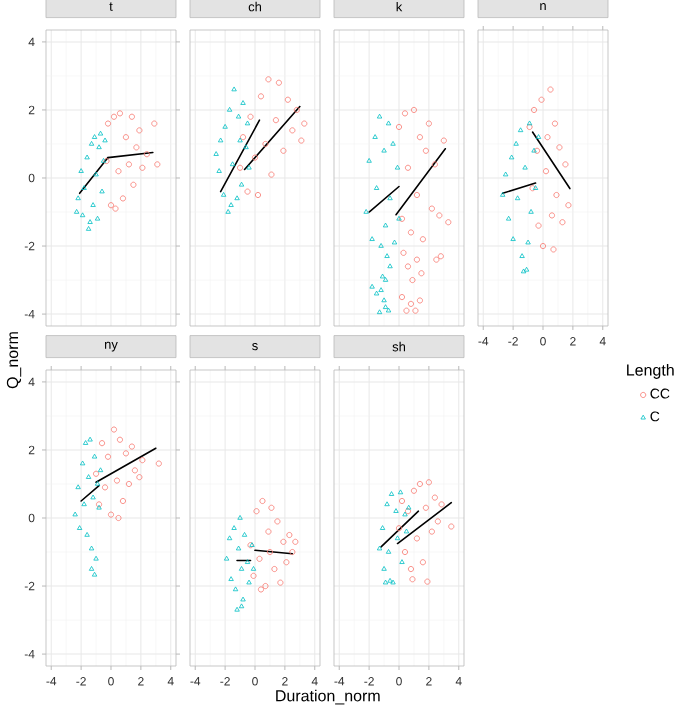  I want to click on legend-title: Length, so click(650, 371).